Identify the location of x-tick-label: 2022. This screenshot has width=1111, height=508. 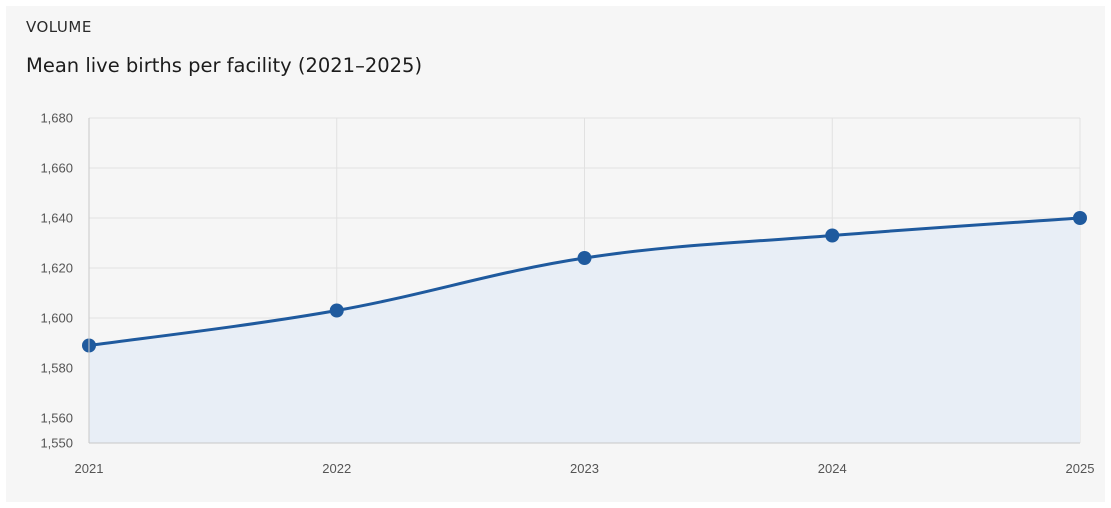
(336, 468).